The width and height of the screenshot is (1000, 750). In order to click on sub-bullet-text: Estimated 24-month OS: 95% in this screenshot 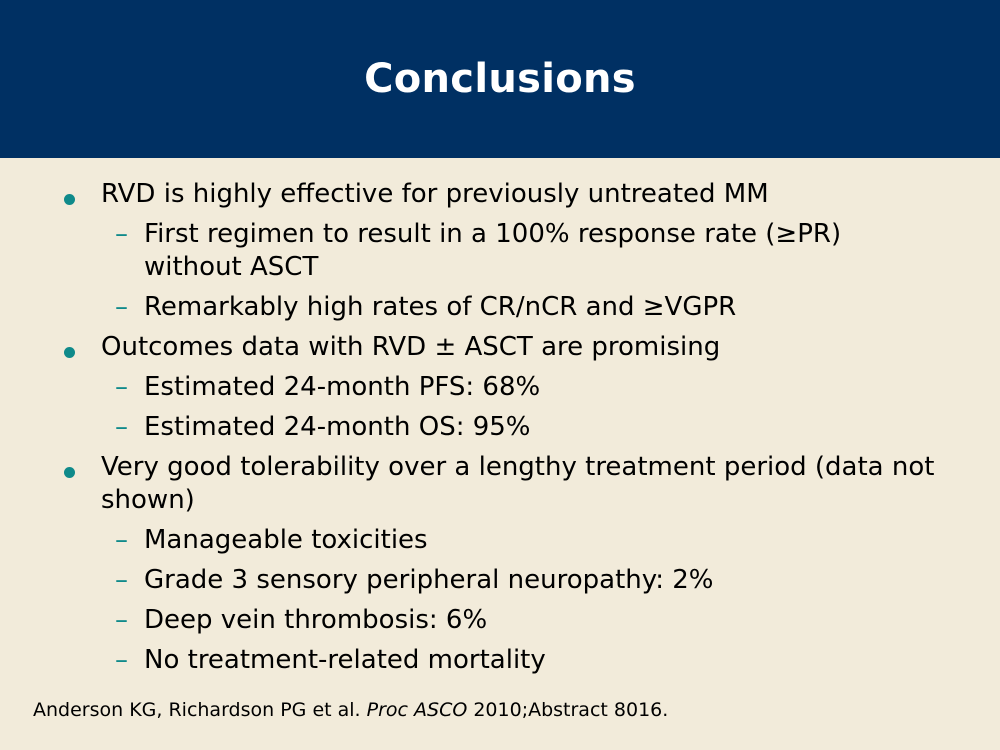, I will do `click(337, 427)`.